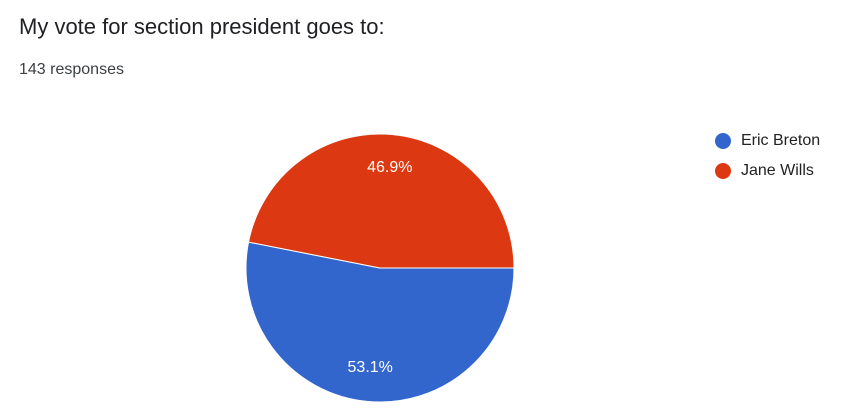 Image resolution: width=859 pixels, height=420 pixels. What do you see at coordinates (777, 170) in the screenshot?
I see `legend-label: Jane Wills` at bounding box center [777, 170].